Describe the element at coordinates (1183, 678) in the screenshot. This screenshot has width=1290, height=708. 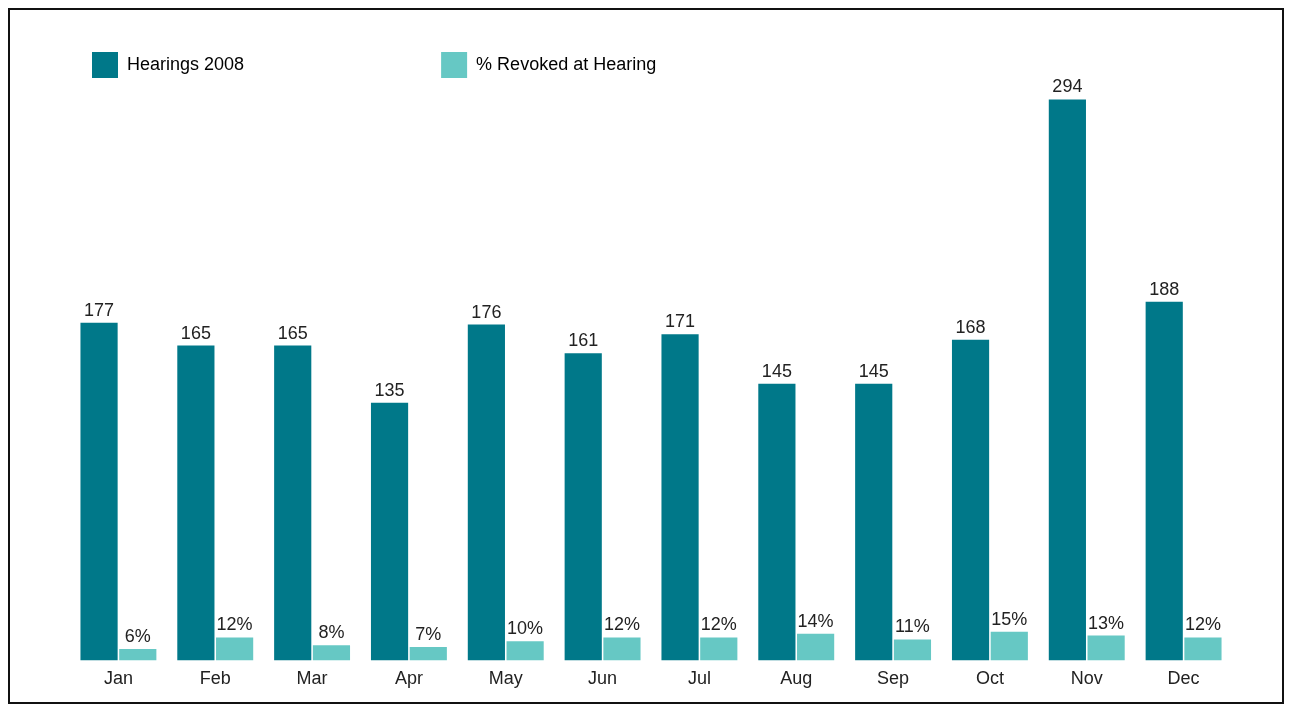
I see `x-tick-label: Dec` at that location.